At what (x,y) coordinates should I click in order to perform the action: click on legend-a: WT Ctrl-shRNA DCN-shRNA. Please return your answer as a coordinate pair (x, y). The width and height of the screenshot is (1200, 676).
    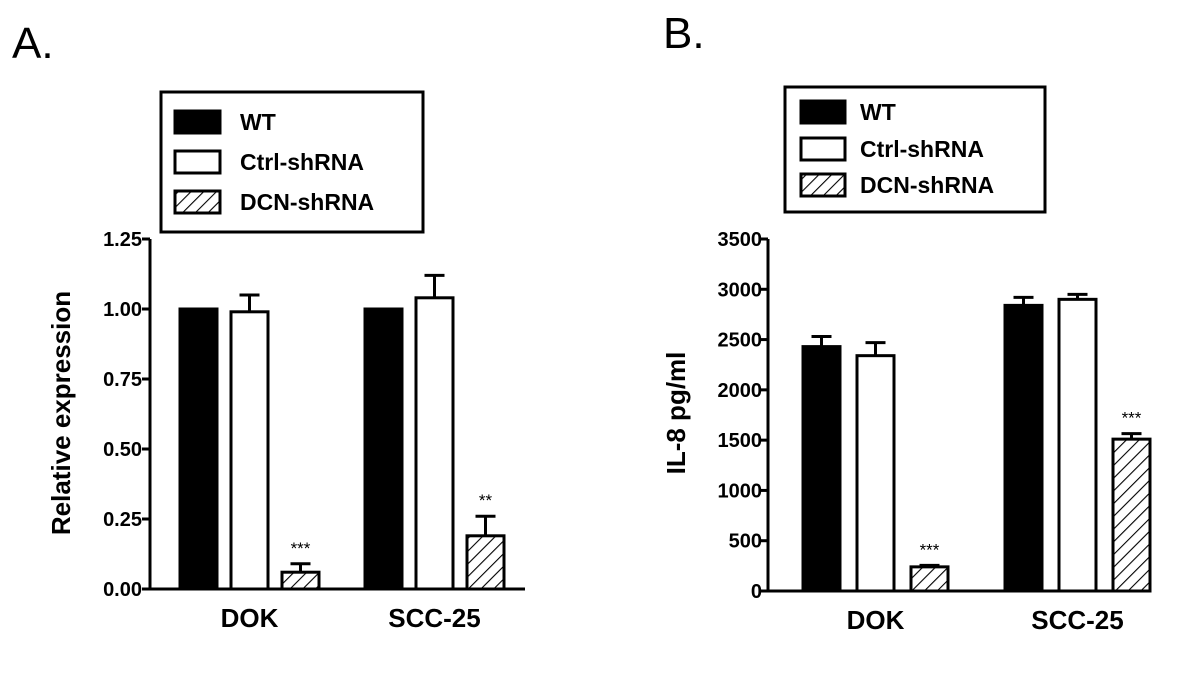
    Looking at the image, I should click on (292, 162).